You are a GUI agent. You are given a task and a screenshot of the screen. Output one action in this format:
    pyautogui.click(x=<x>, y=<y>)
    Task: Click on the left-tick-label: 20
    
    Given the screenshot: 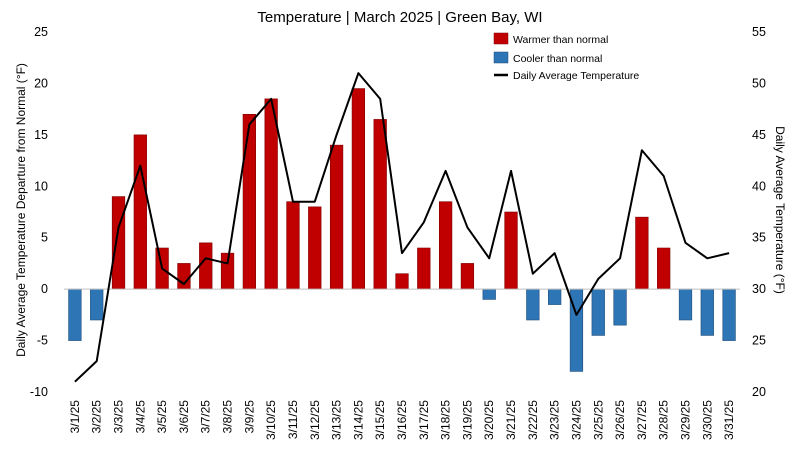 What is the action you would take?
    pyautogui.click(x=41, y=83)
    